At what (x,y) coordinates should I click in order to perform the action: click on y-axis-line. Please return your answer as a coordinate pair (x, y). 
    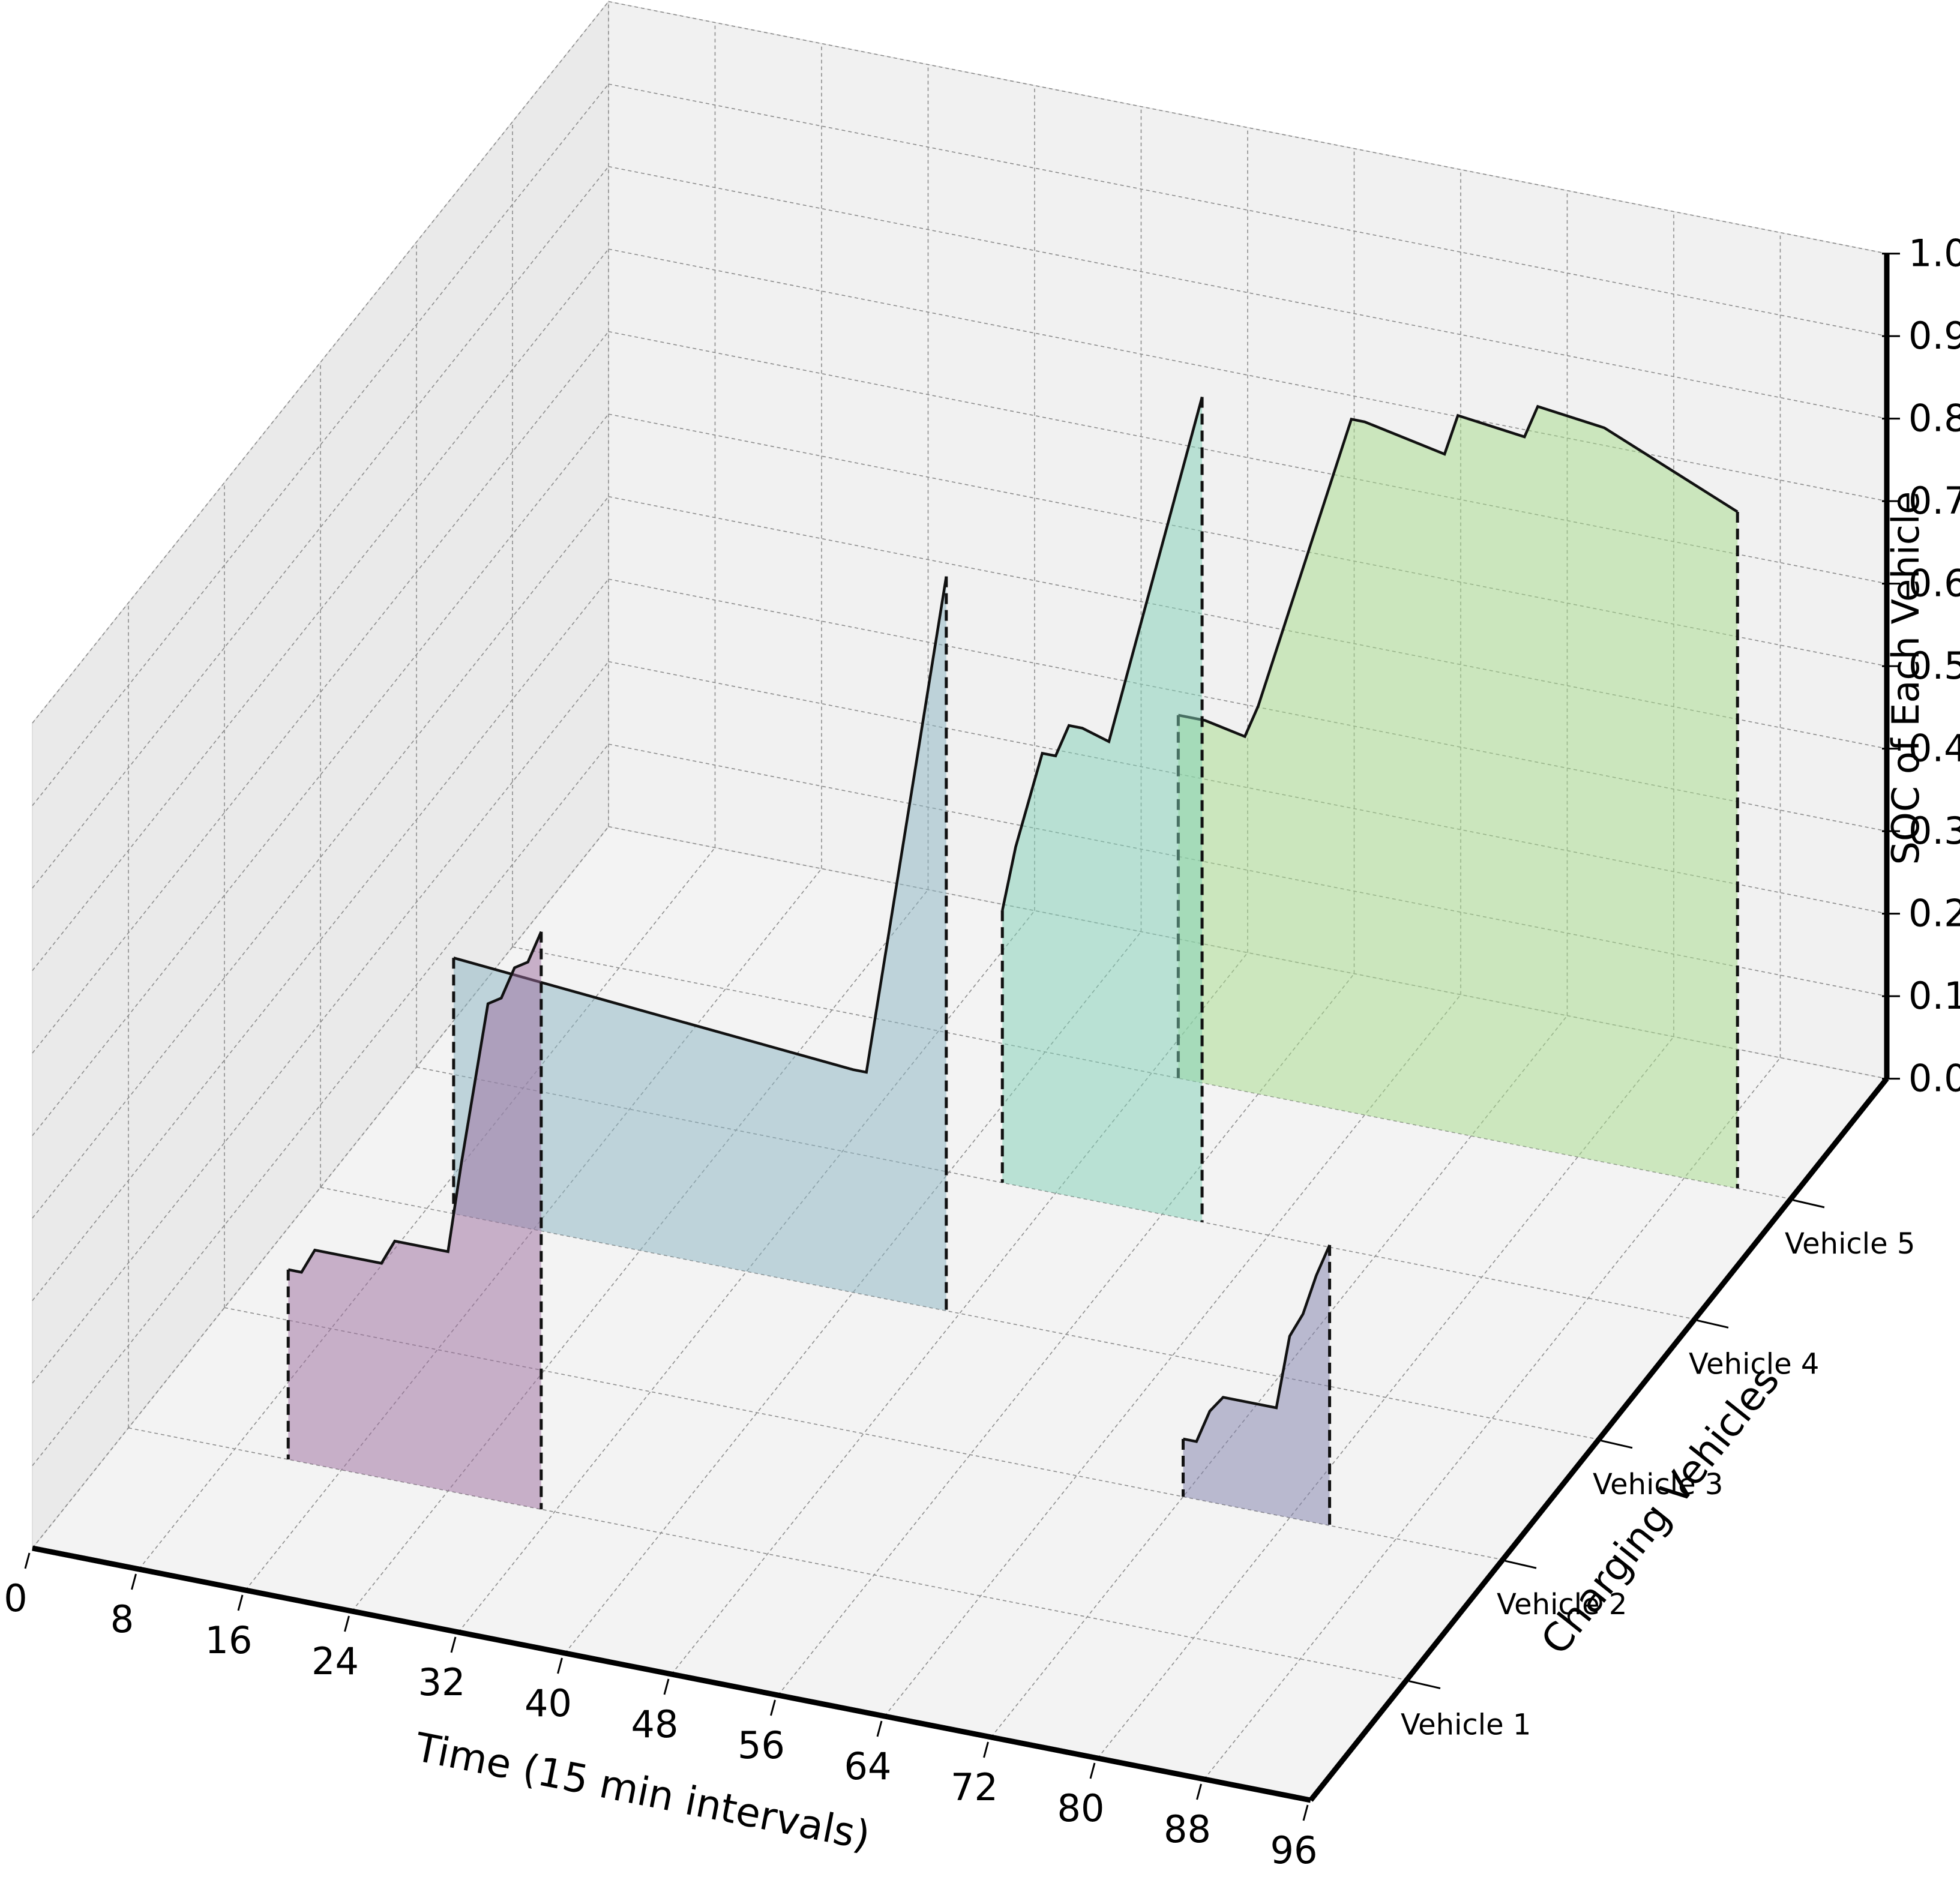
    Looking at the image, I should click on (1598, 1439).